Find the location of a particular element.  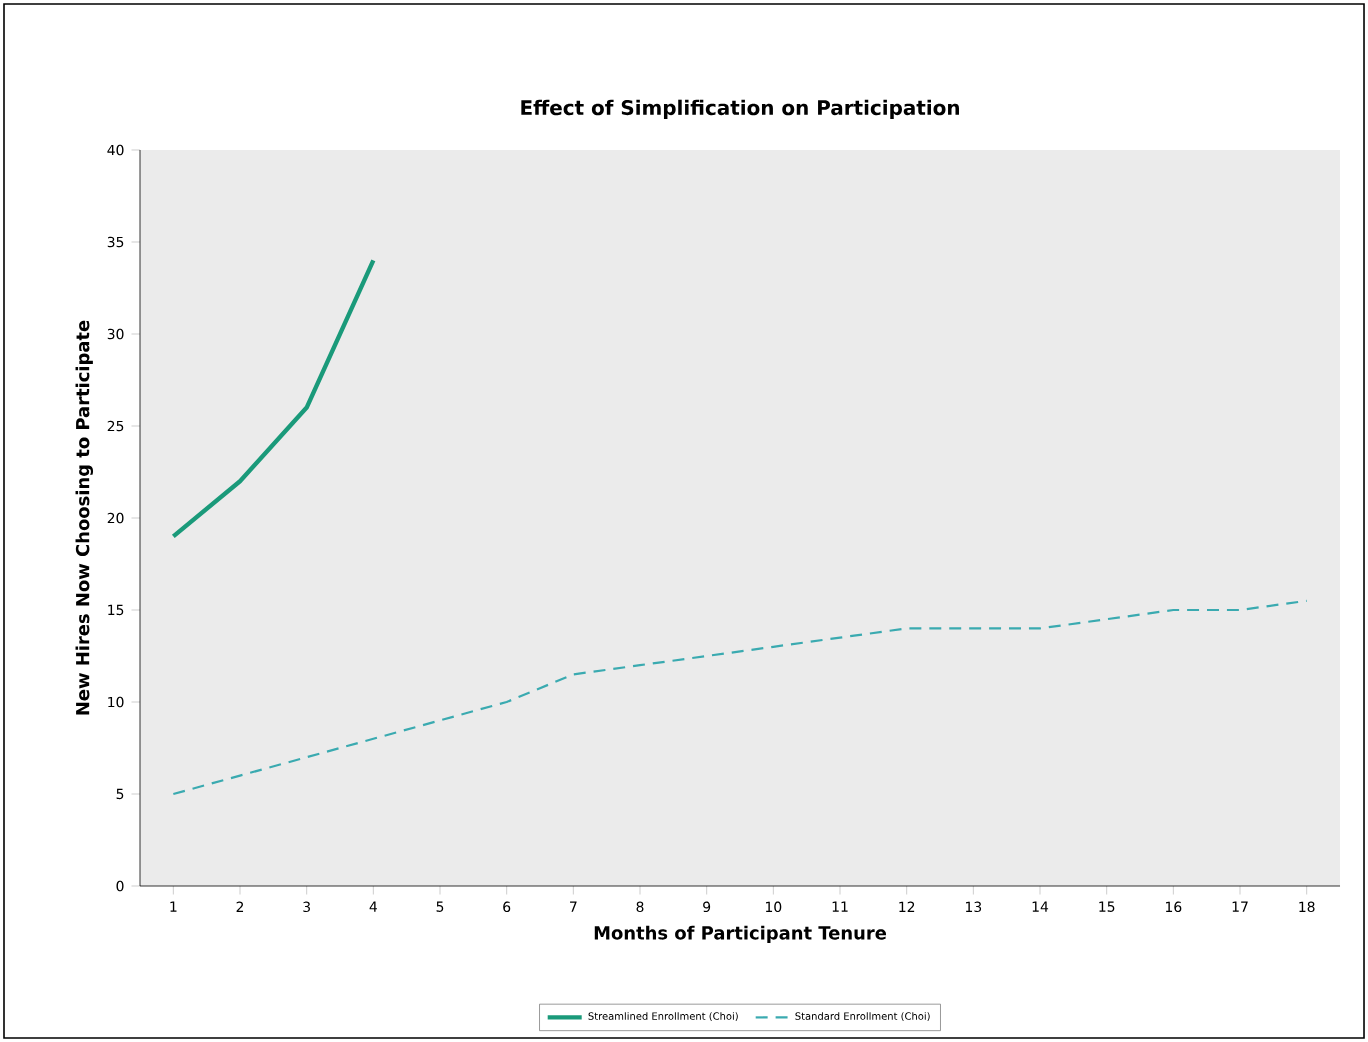

y-axis-title: New Hires Now Choosing to Participate is located at coordinates (84, 517).